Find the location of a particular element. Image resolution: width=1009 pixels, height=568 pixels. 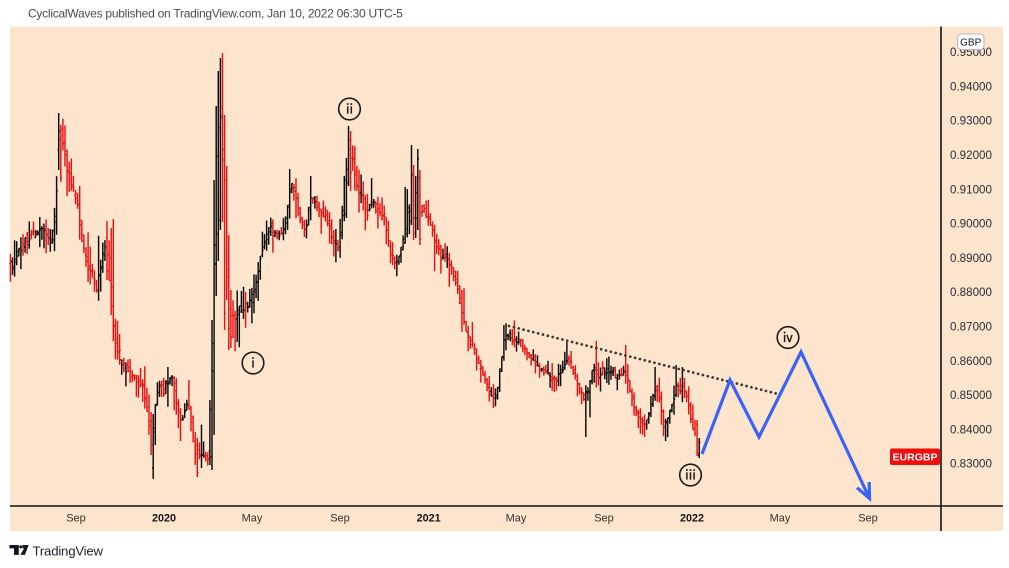

svg-text: 0.87000 is located at coordinates (971, 327).